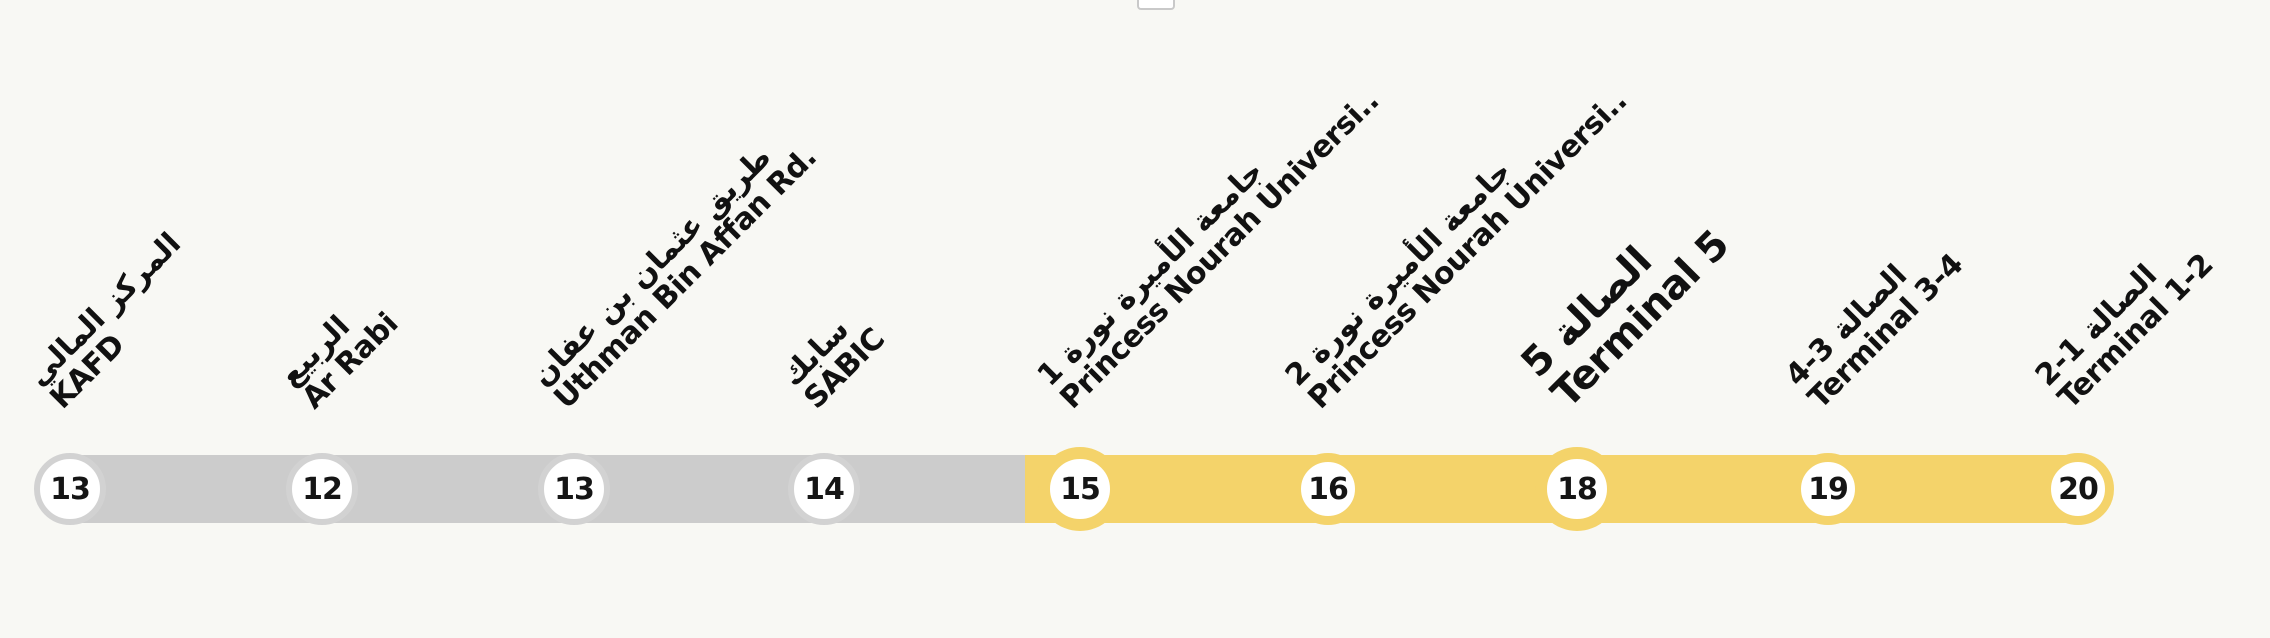  I want to click on station-node: 19, so click(1828, 489).